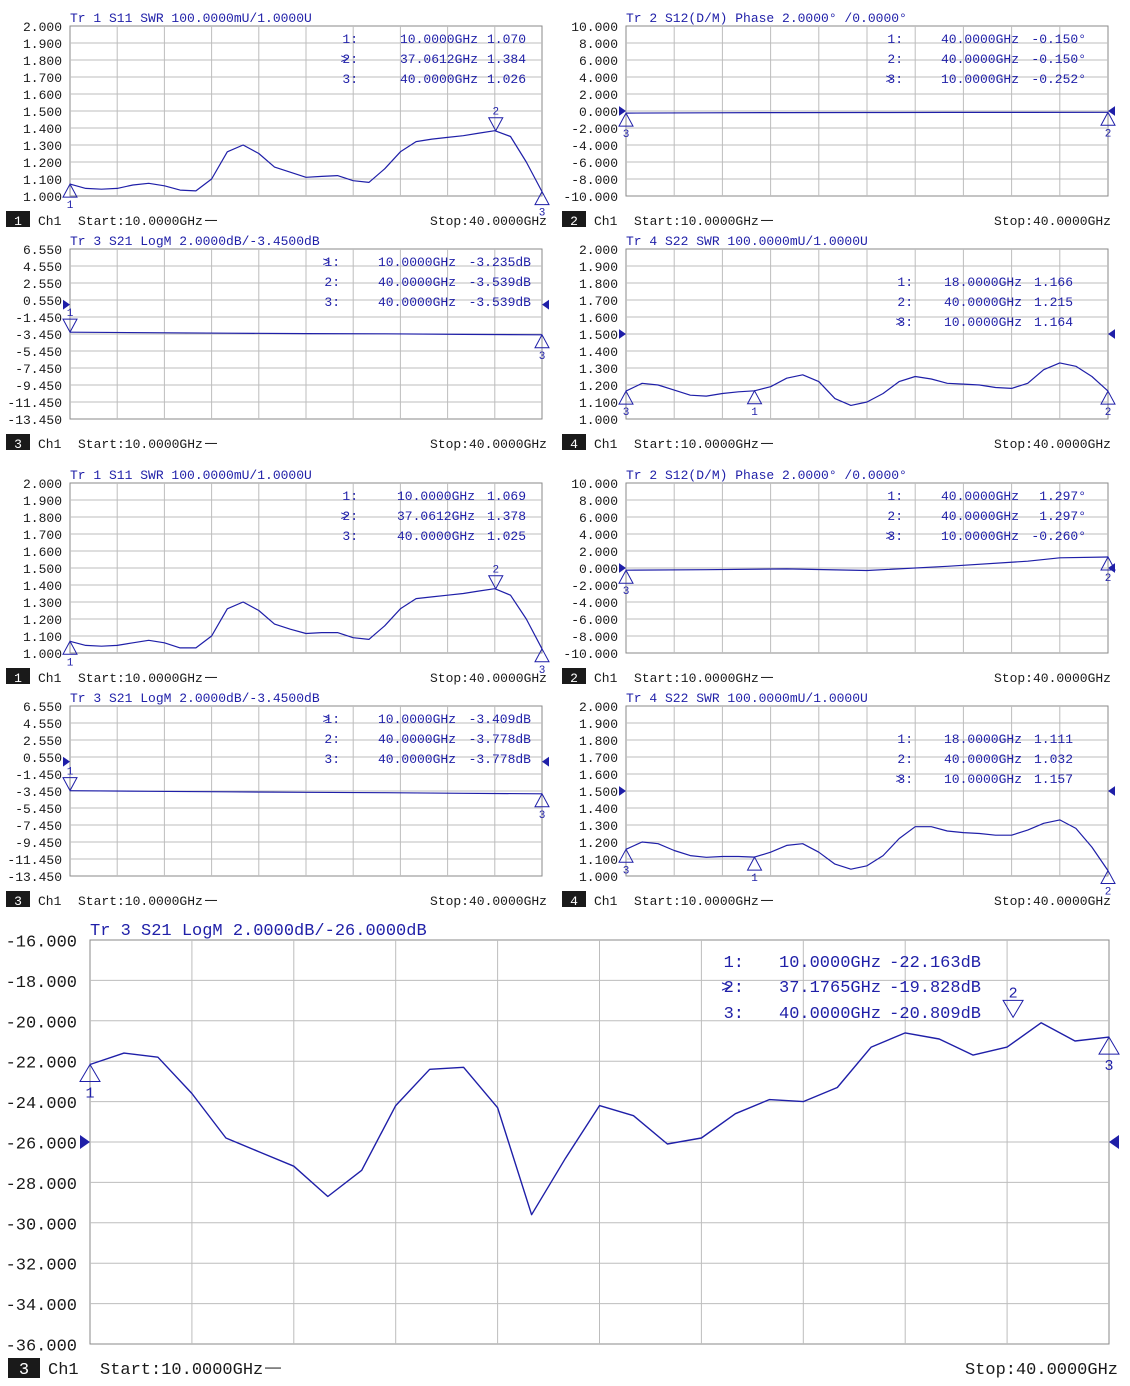 The image size is (1130, 1386). What do you see at coordinates (594, 637) in the screenshot?
I see `y-tick-label: -8.000` at bounding box center [594, 637].